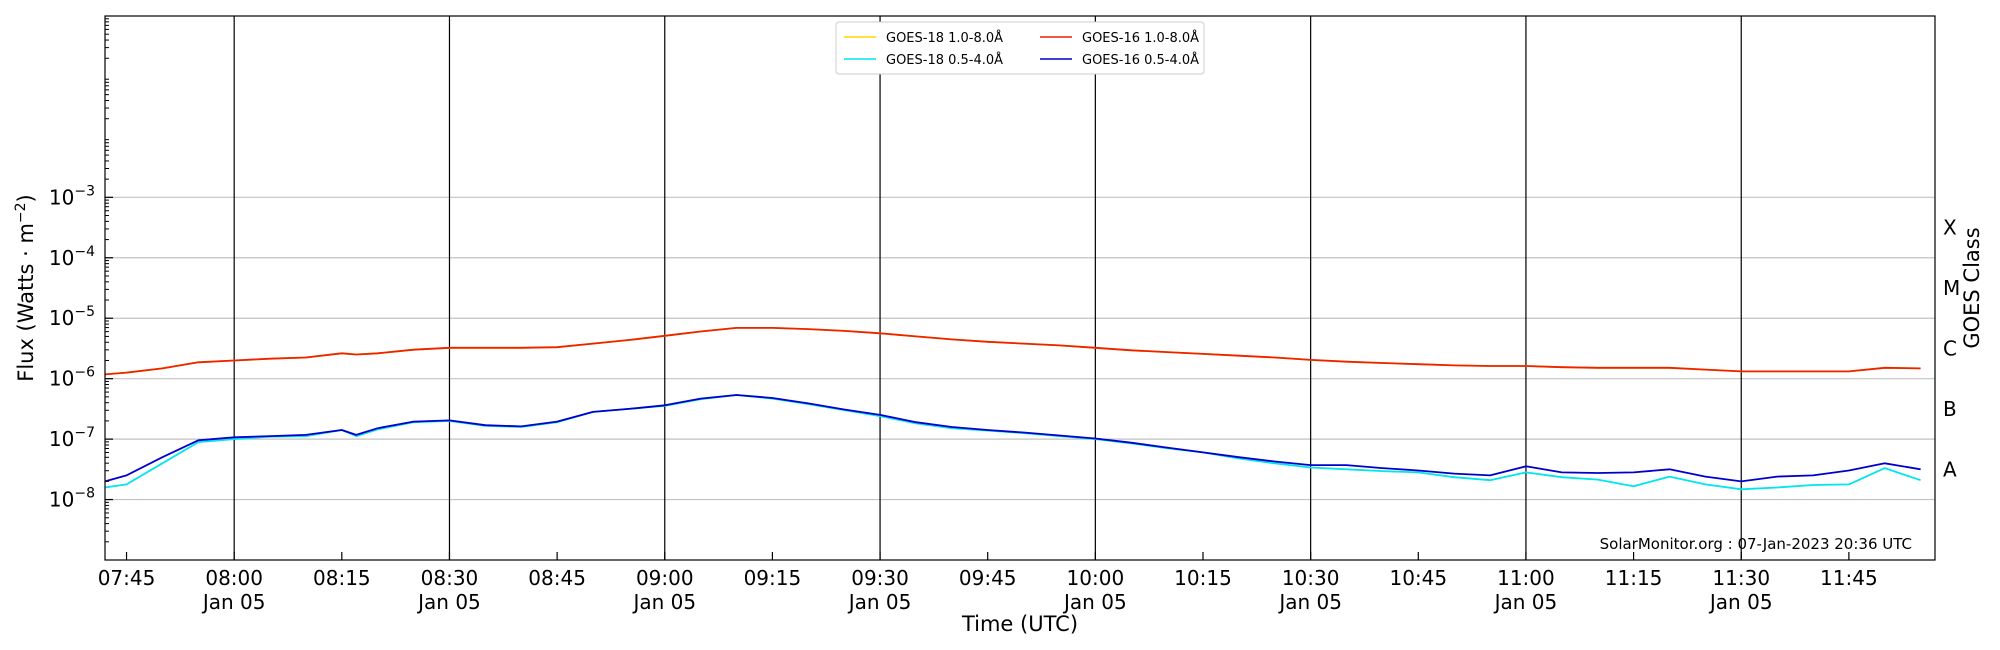  What do you see at coordinates (234, 578) in the screenshot?
I see `x-tick-label: 08:00` at bounding box center [234, 578].